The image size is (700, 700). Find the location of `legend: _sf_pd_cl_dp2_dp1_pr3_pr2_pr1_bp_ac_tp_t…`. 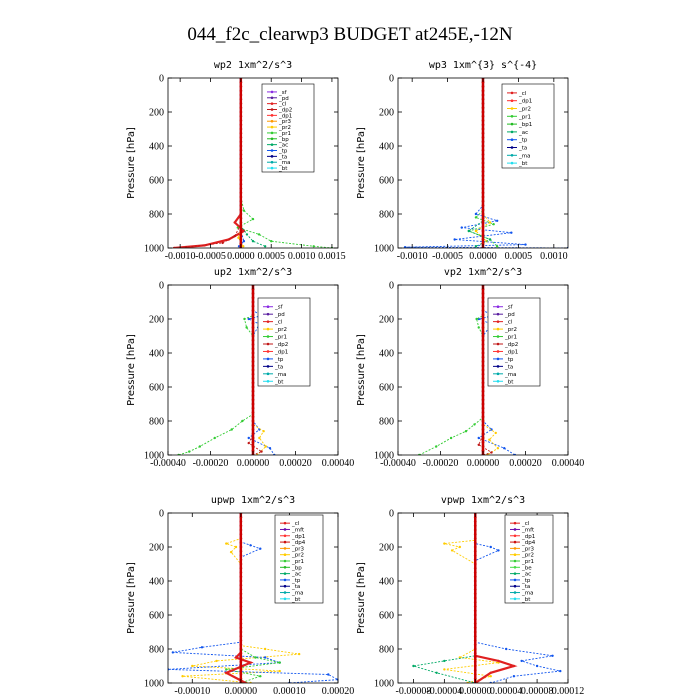

legend: _sf_pd_cl_dp2_dp1_pr3_pr2_pr1_bp_ac_tp_t… is located at coordinates (288, 128).